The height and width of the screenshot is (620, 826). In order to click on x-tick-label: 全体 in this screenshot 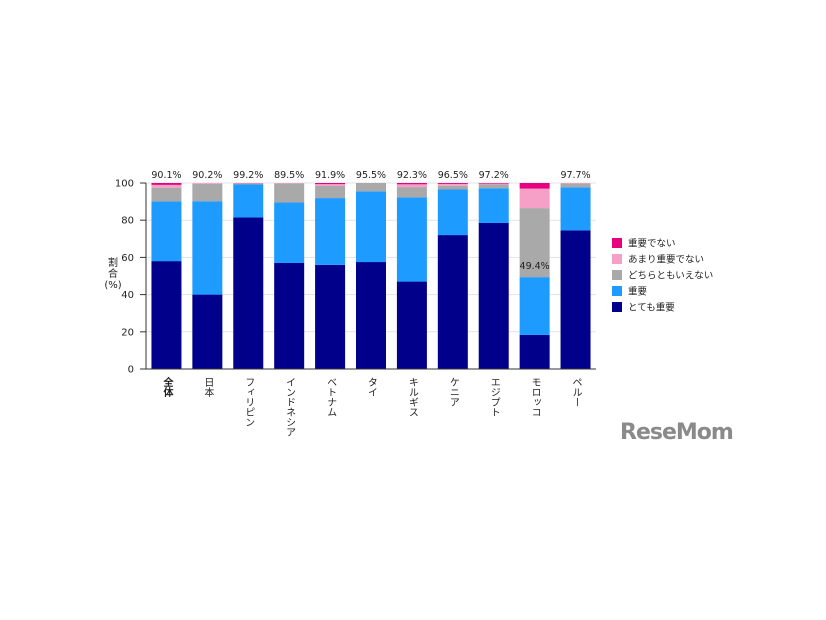, I will do `click(167, 387)`.